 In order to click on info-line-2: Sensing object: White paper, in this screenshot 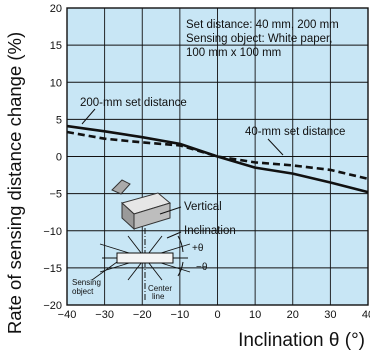, I will do `click(259, 39)`.